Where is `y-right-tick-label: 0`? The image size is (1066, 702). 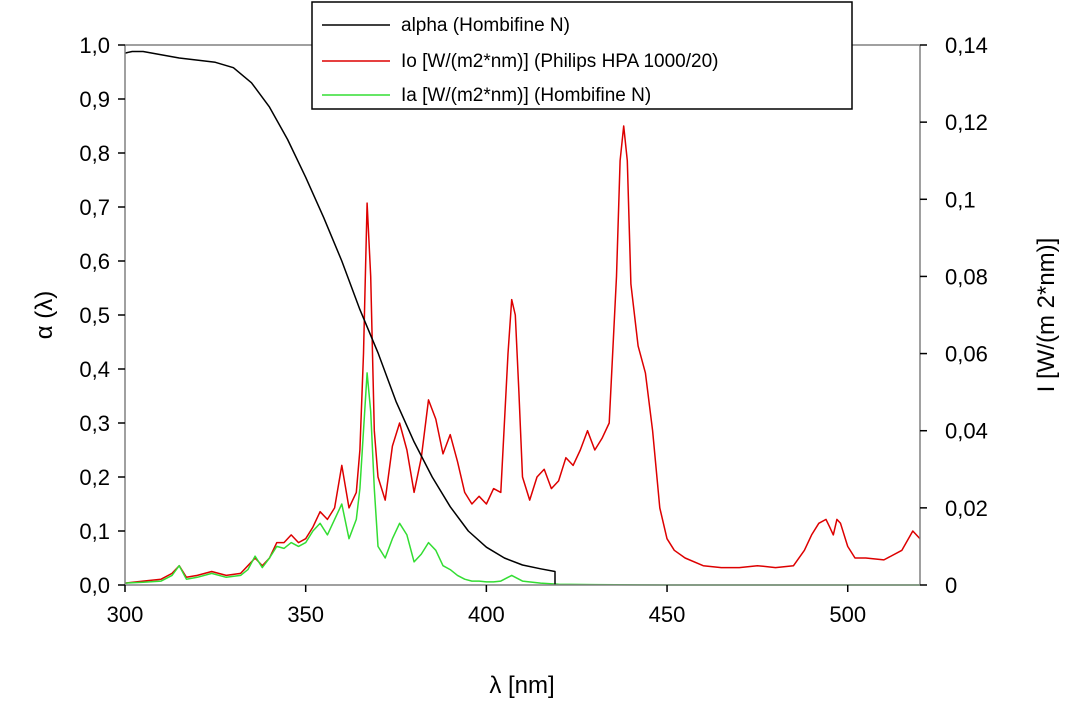
y-right-tick-label: 0 is located at coordinates (951, 585).